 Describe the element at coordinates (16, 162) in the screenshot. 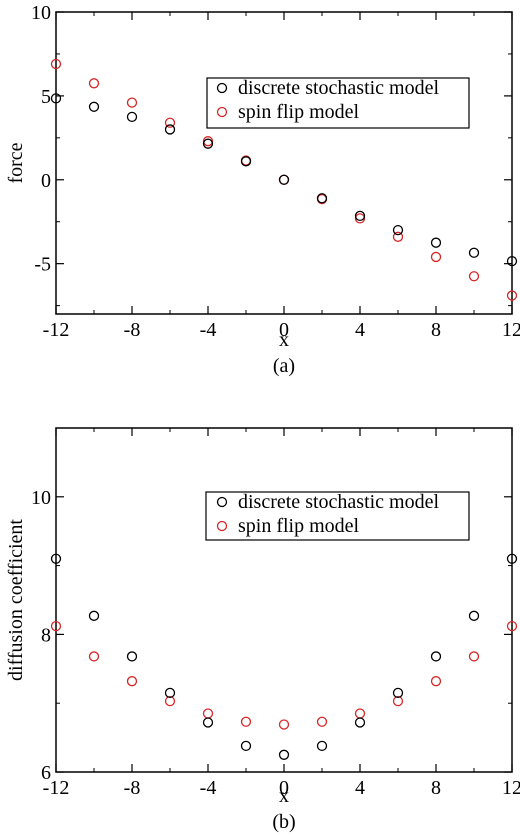

I see `y-axis-label: force` at that location.